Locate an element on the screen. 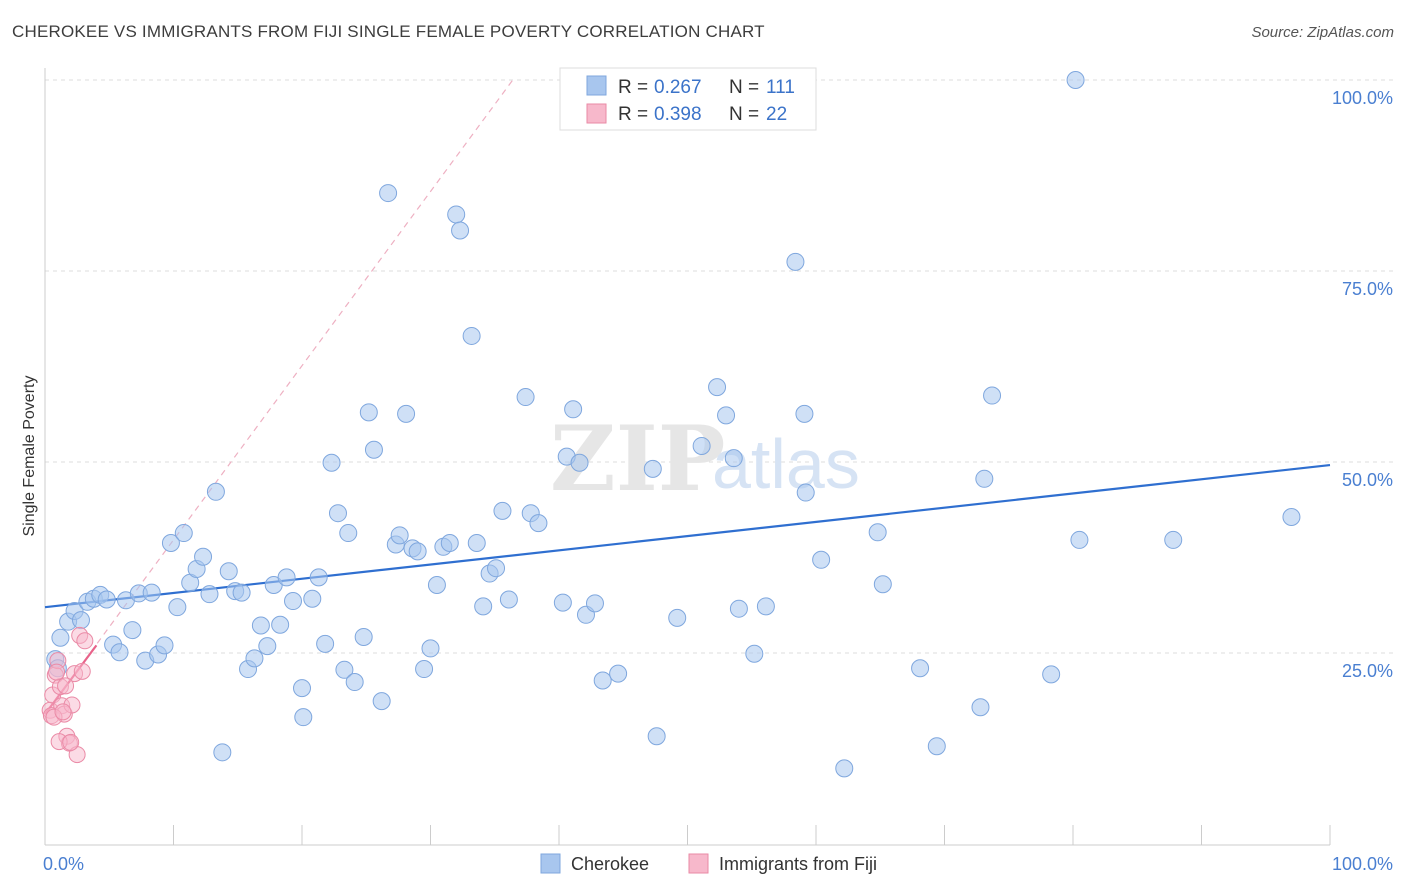  bottom-legend-swatch-cherokee is located at coordinates (550, 863).